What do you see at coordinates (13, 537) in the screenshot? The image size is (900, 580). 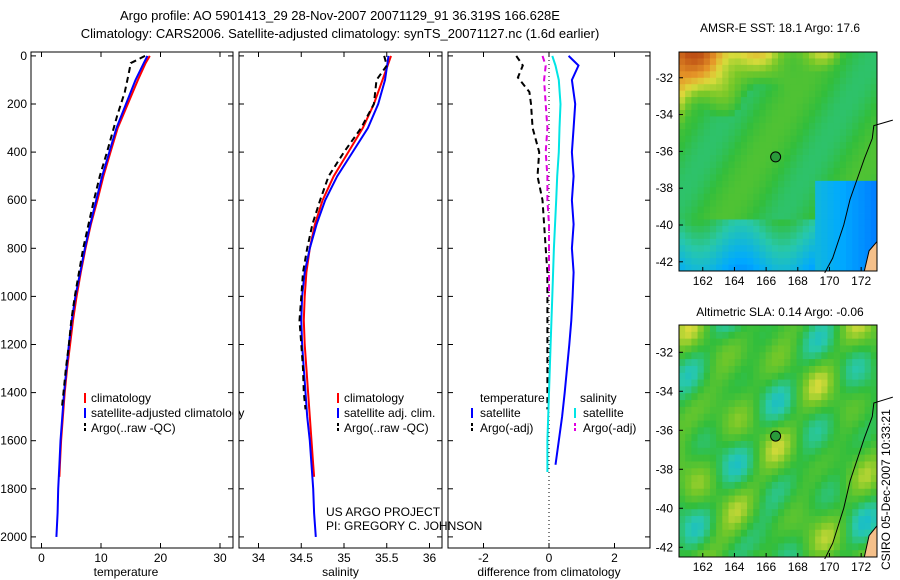 I see `y-tick-label: 2000` at bounding box center [13, 537].